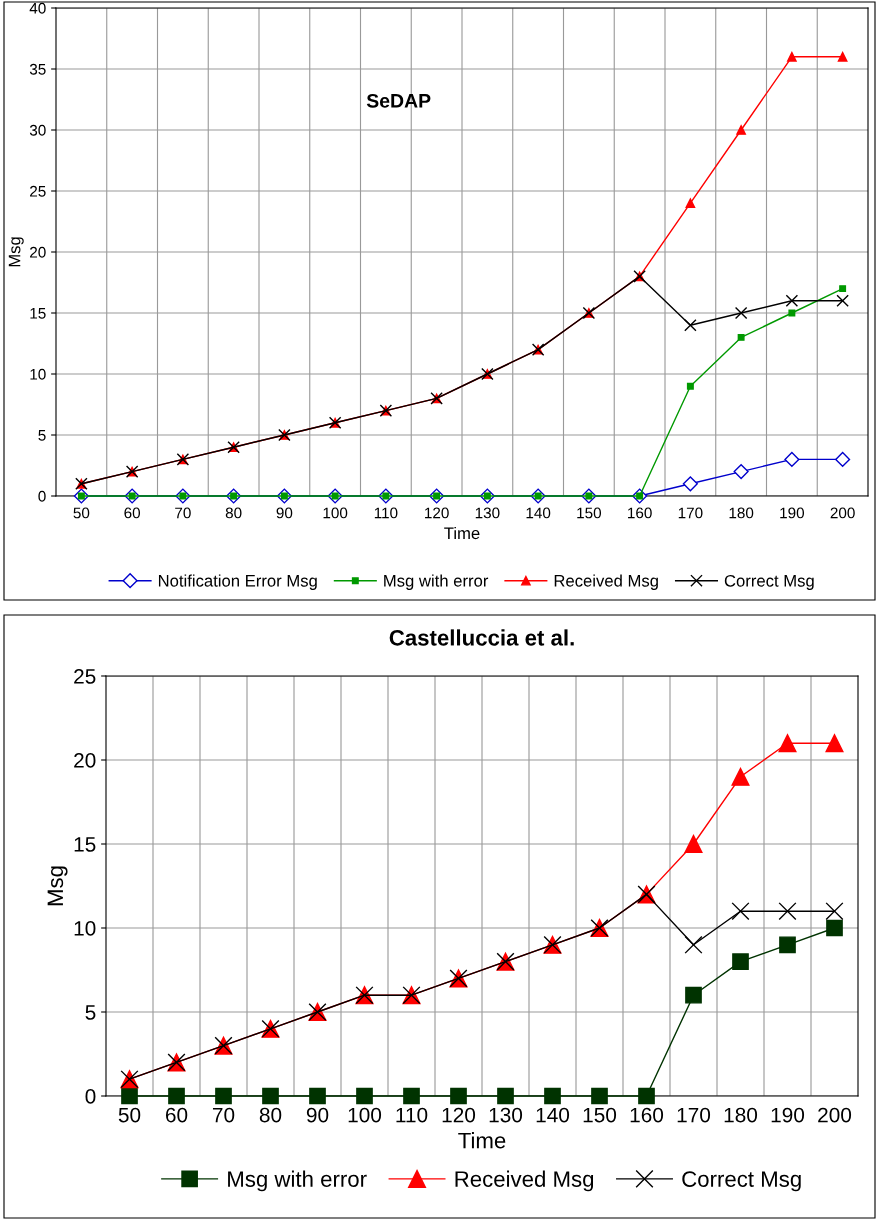  Describe the element at coordinates (481, 637) in the screenshot. I see `chart-title: Castelluccia et al.` at that location.